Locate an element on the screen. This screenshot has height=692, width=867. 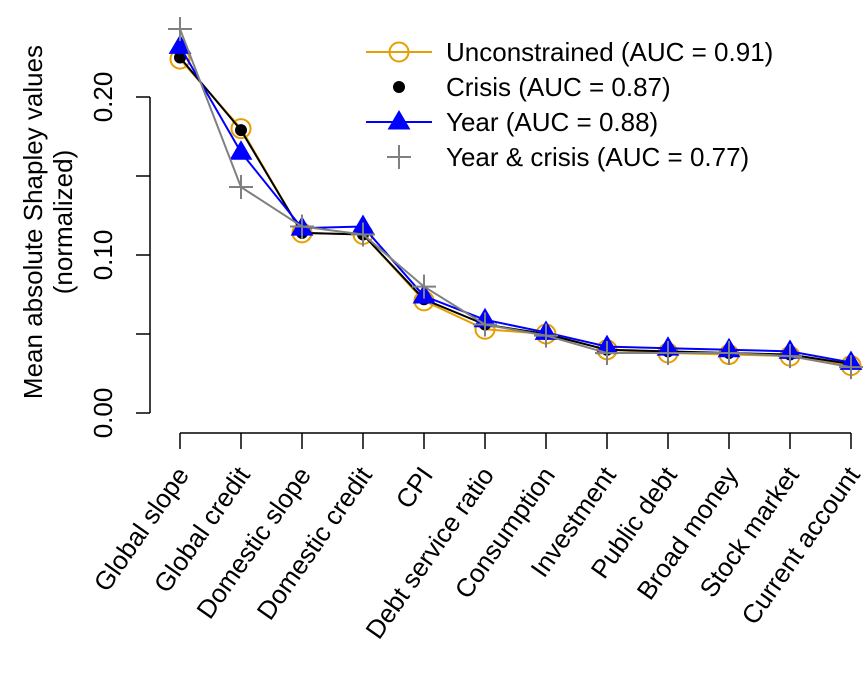
x-tick-label: CPI is located at coordinates (413, 487).